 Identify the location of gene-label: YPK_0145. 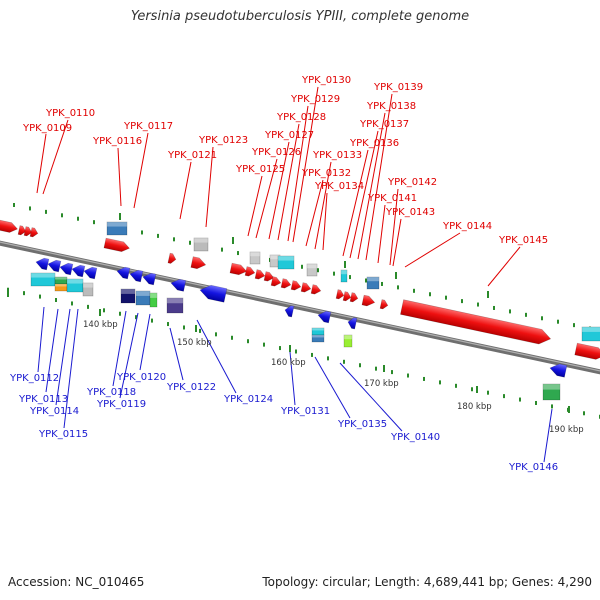
(523, 240).